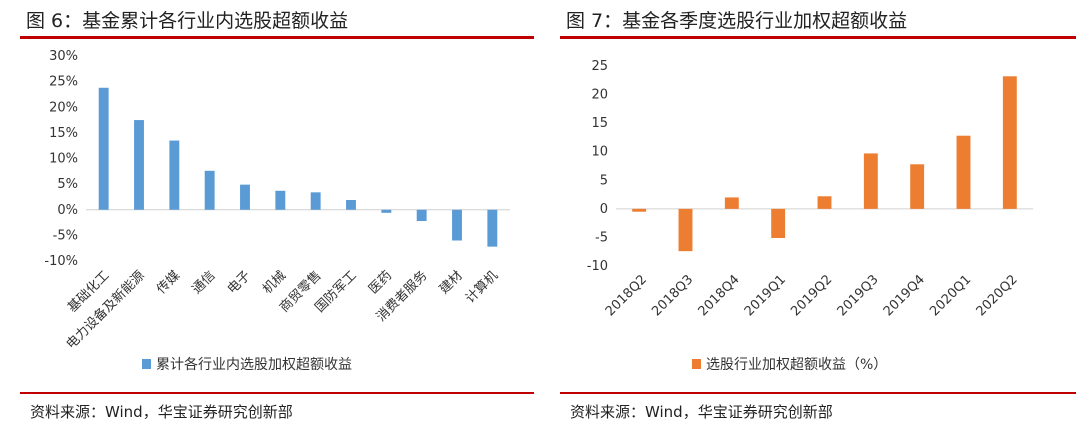  What do you see at coordinates (858, 295) in the screenshot?
I see `x-tick-label: 2019Q3` at bounding box center [858, 295].